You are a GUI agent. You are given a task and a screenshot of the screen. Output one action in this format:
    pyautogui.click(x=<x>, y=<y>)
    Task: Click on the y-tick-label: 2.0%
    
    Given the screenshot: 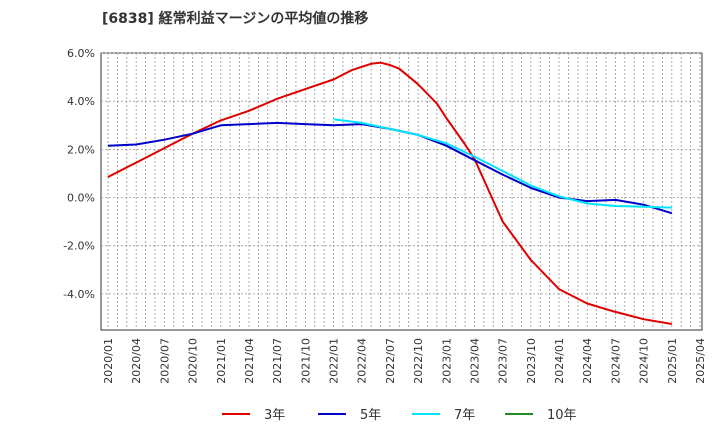 What is the action you would take?
    pyautogui.click(x=81, y=149)
    